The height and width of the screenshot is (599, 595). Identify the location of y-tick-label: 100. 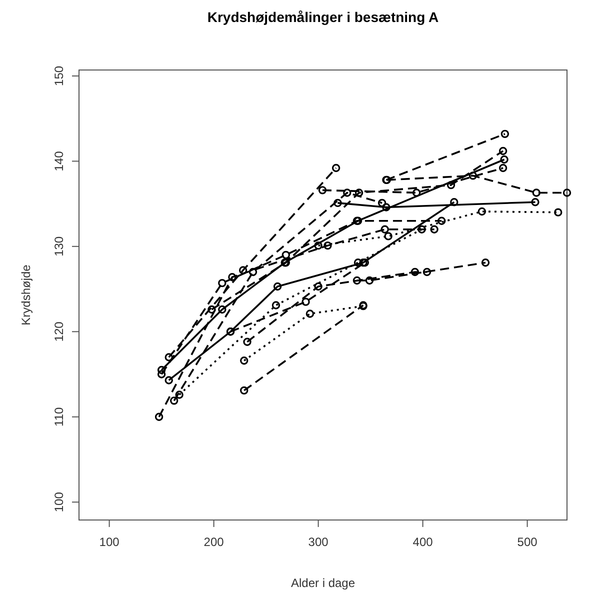
(59, 502).